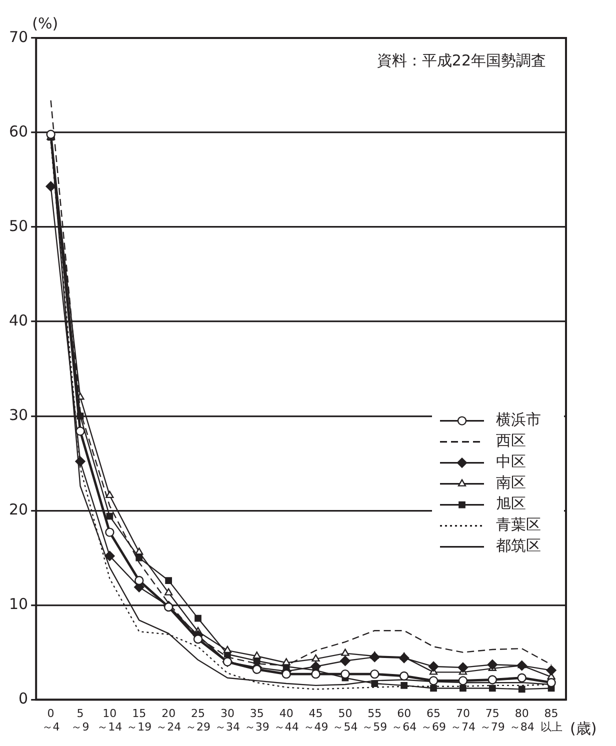 The width and height of the screenshot is (616, 746). I want to click on legend-label: 横浜市, so click(518, 419).